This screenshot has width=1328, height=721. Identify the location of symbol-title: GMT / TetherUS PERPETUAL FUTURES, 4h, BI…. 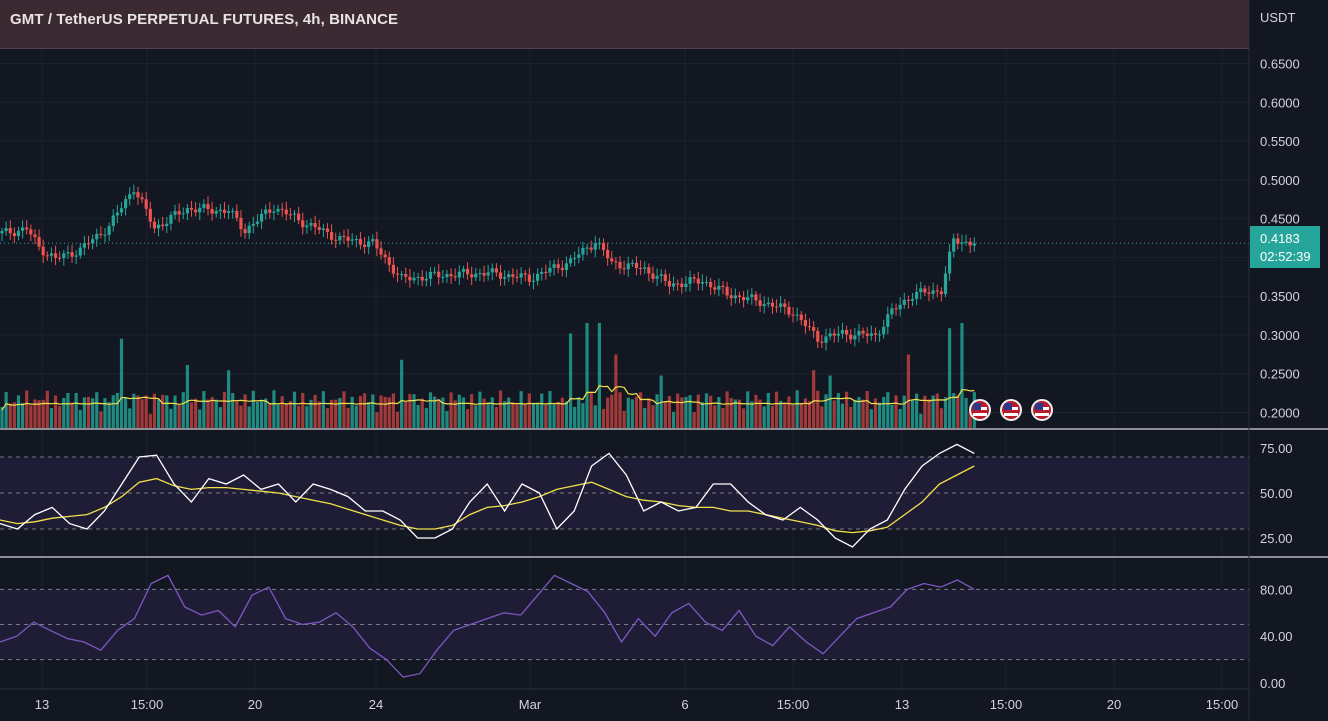
(204, 19).